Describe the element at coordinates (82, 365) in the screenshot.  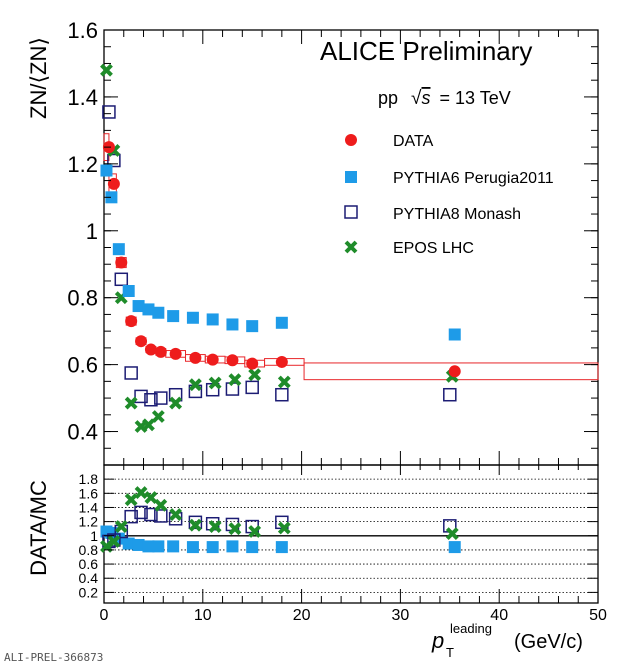
I see `main-ytick-label-1: 0.6` at that location.